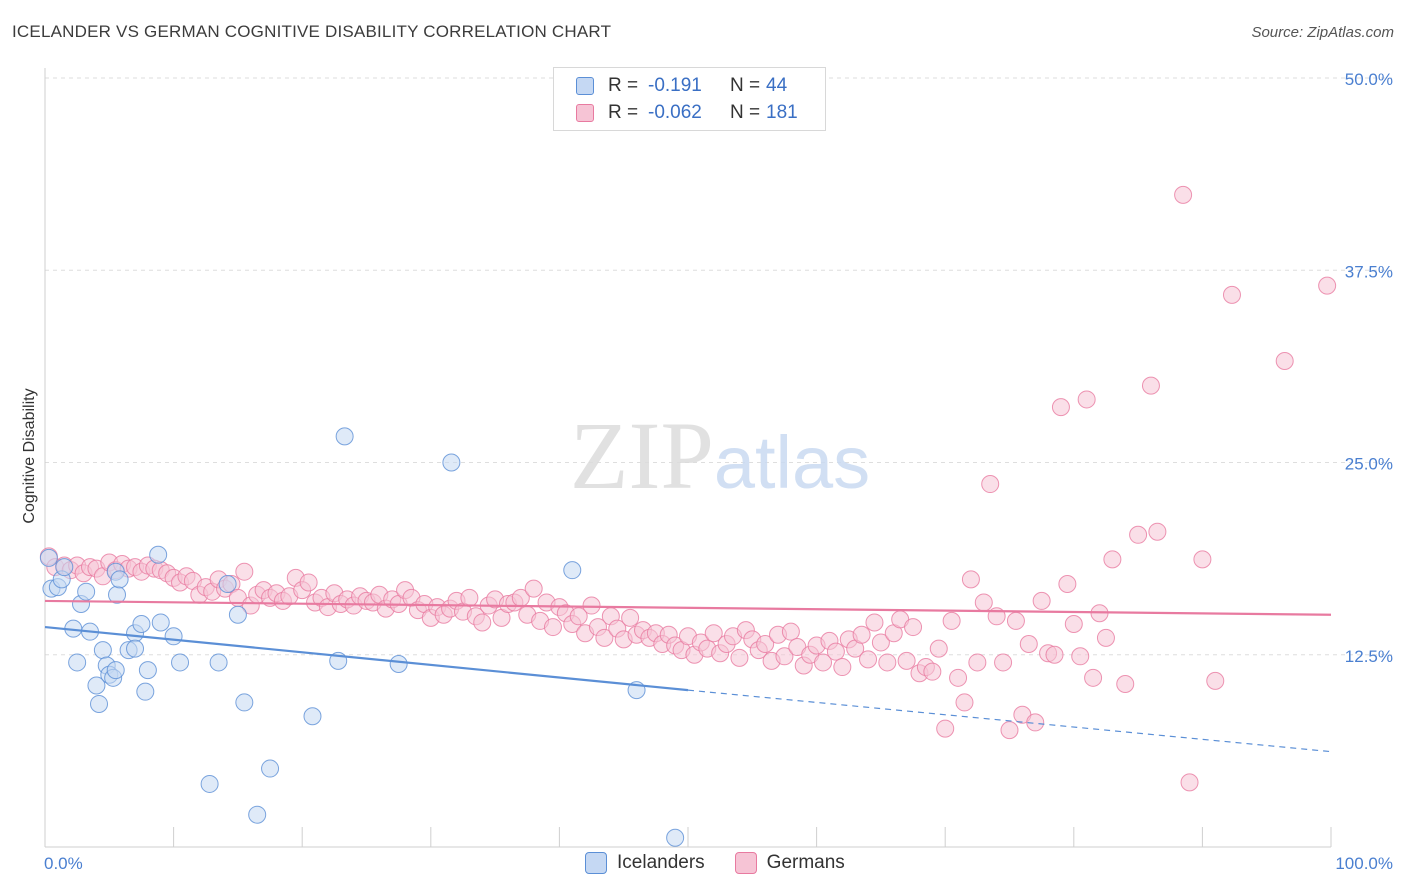 The height and width of the screenshot is (892, 1406). Describe the element at coordinates (29, 455) in the screenshot. I see `y-axis-label: Cognitive Disability` at that location.